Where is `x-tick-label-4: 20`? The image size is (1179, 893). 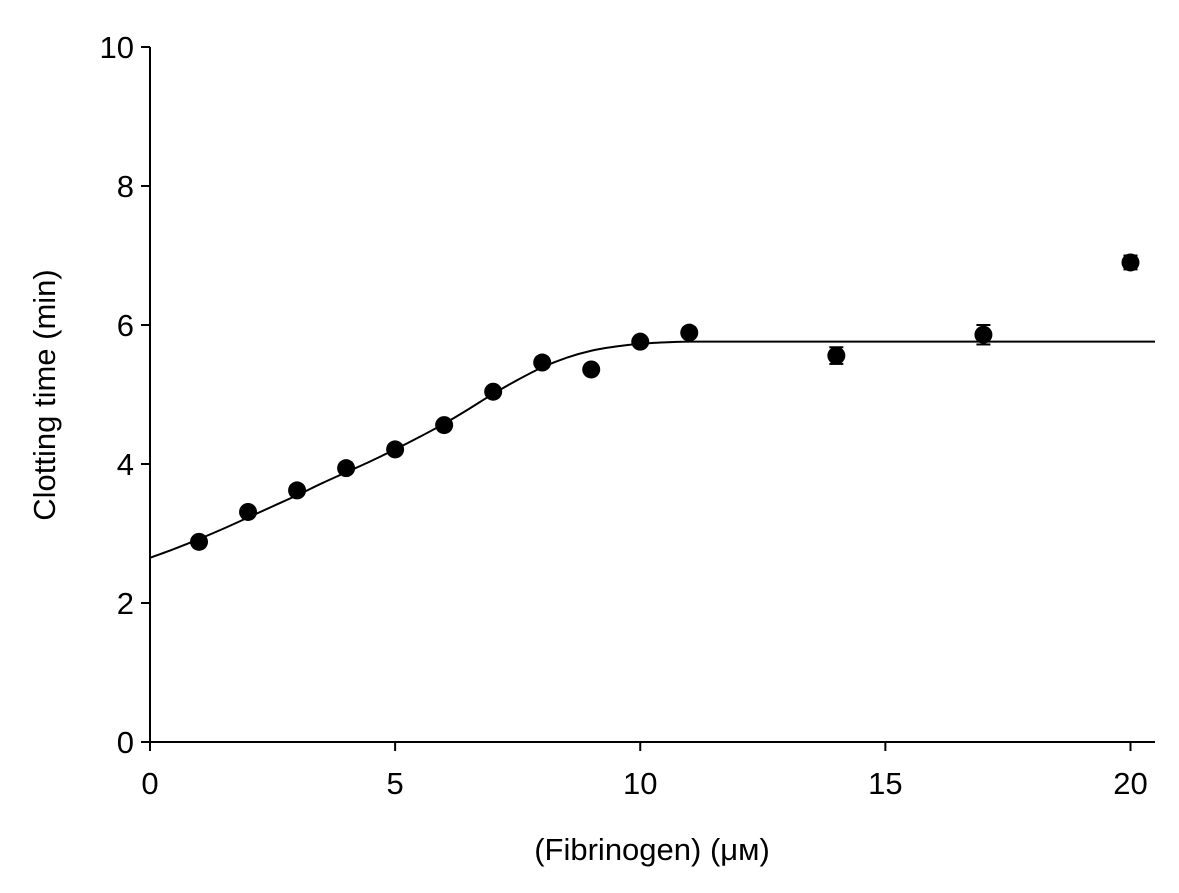 x-tick-label-4: 20 is located at coordinates (1130, 783).